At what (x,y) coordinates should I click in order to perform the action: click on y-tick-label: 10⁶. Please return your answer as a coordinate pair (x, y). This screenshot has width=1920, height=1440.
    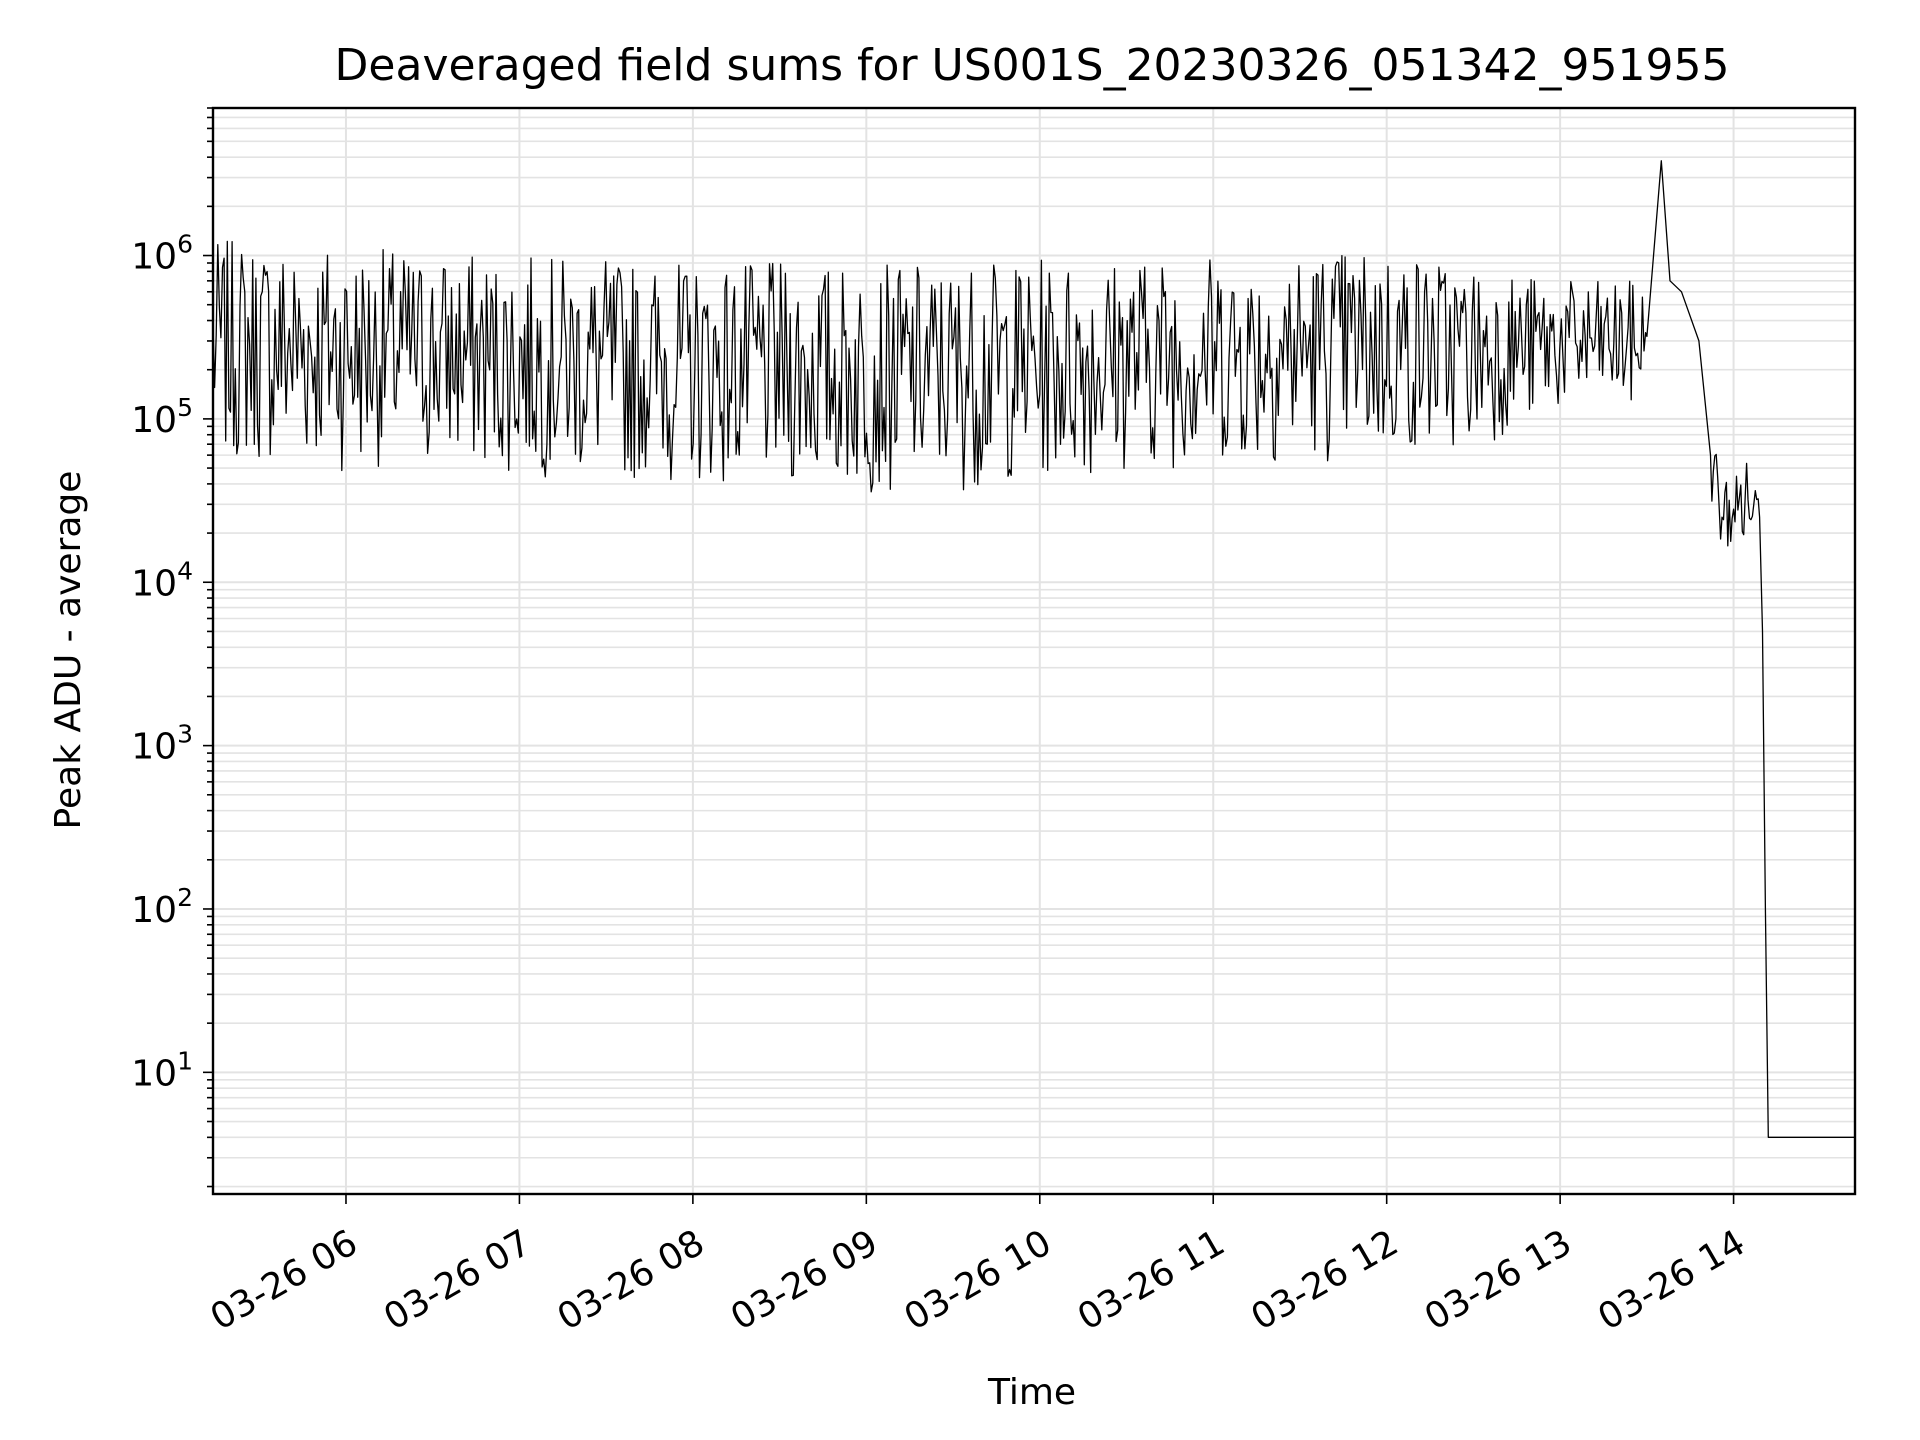
    Looking at the image, I should click on (162, 254).